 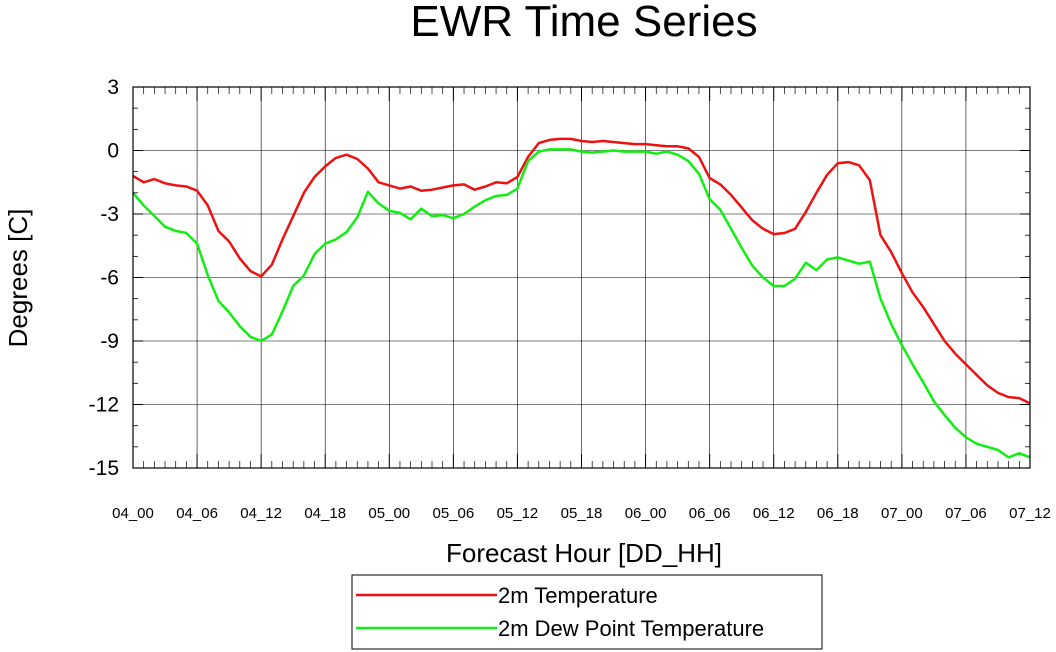 What do you see at coordinates (104, 468) in the screenshot?
I see `y-tick-label: -15` at bounding box center [104, 468].